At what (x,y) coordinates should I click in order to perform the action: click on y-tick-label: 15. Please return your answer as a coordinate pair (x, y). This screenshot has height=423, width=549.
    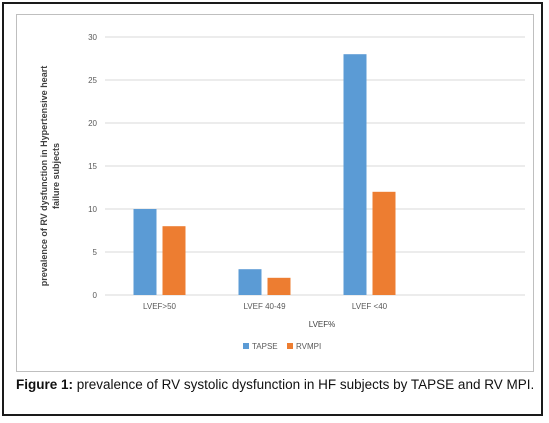
    Looking at the image, I should click on (92, 166).